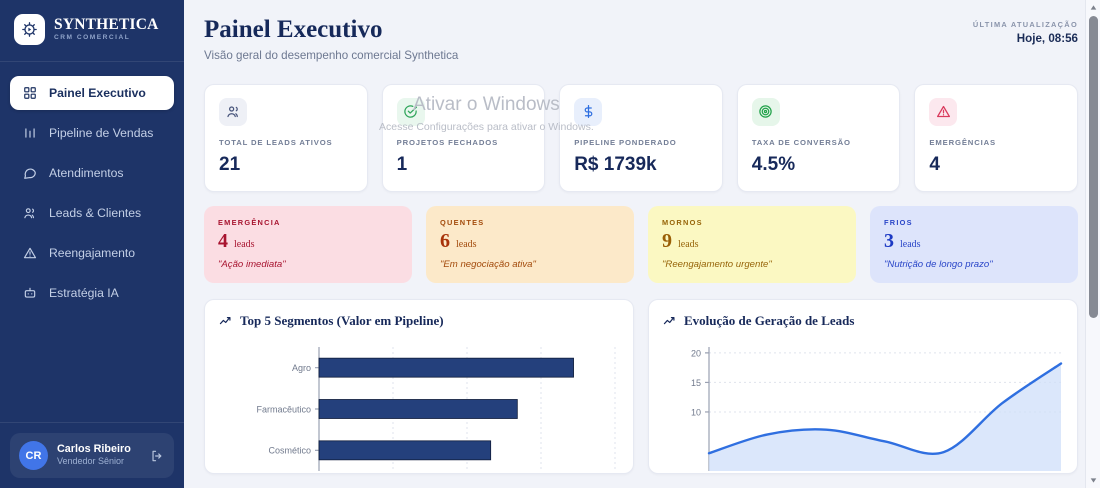 Image resolution: width=1100 pixels, height=488 pixels. I want to click on alert-triangle-icon, so click(30, 253).